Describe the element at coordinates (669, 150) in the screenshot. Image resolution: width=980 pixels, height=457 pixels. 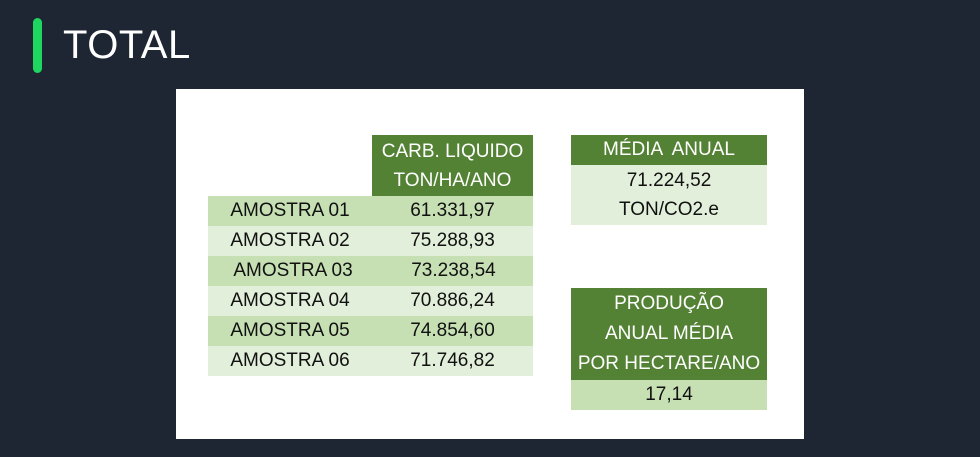
I see `media-anual-header: MÉDIA ANUAL` at that location.